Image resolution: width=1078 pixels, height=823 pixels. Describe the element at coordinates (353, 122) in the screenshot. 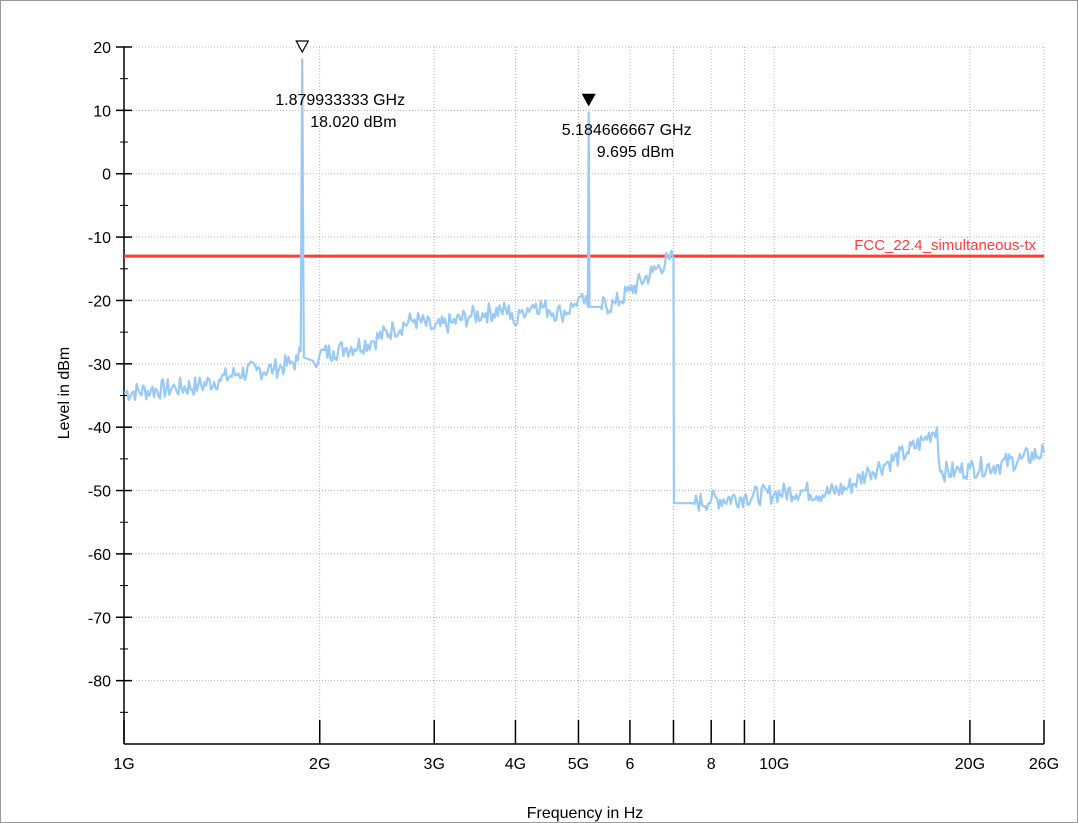

I see `marker-level-label: 18.020 dBm` at that location.